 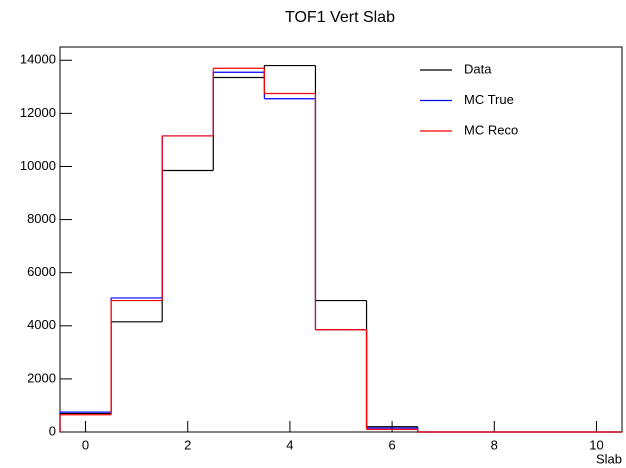 What do you see at coordinates (491, 129) in the screenshot?
I see `legend-label: MC Reco` at bounding box center [491, 129].